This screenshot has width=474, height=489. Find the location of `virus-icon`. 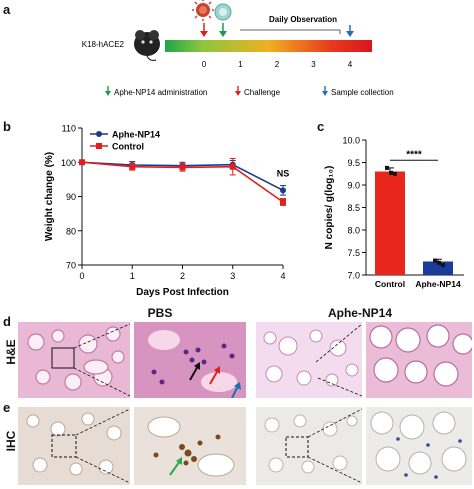

virus-icon is located at coordinates (203, 10).